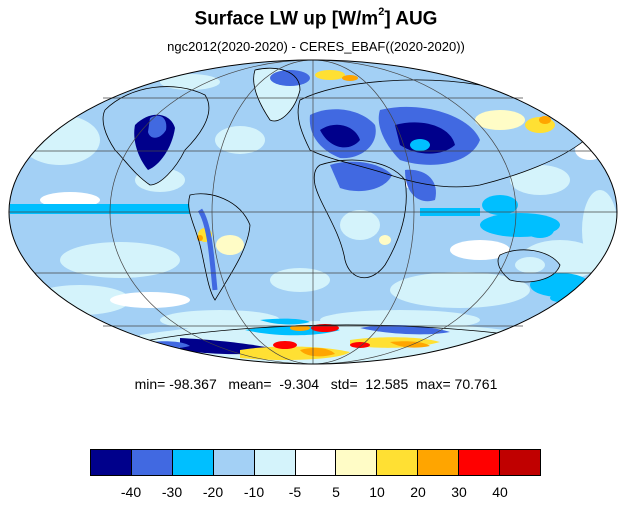  Describe the element at coordinates (316, 493) in the screenshot. I see `colorbar-labels: -40 -30 -20 -10 -5 5 10 20 30 40` at that location.